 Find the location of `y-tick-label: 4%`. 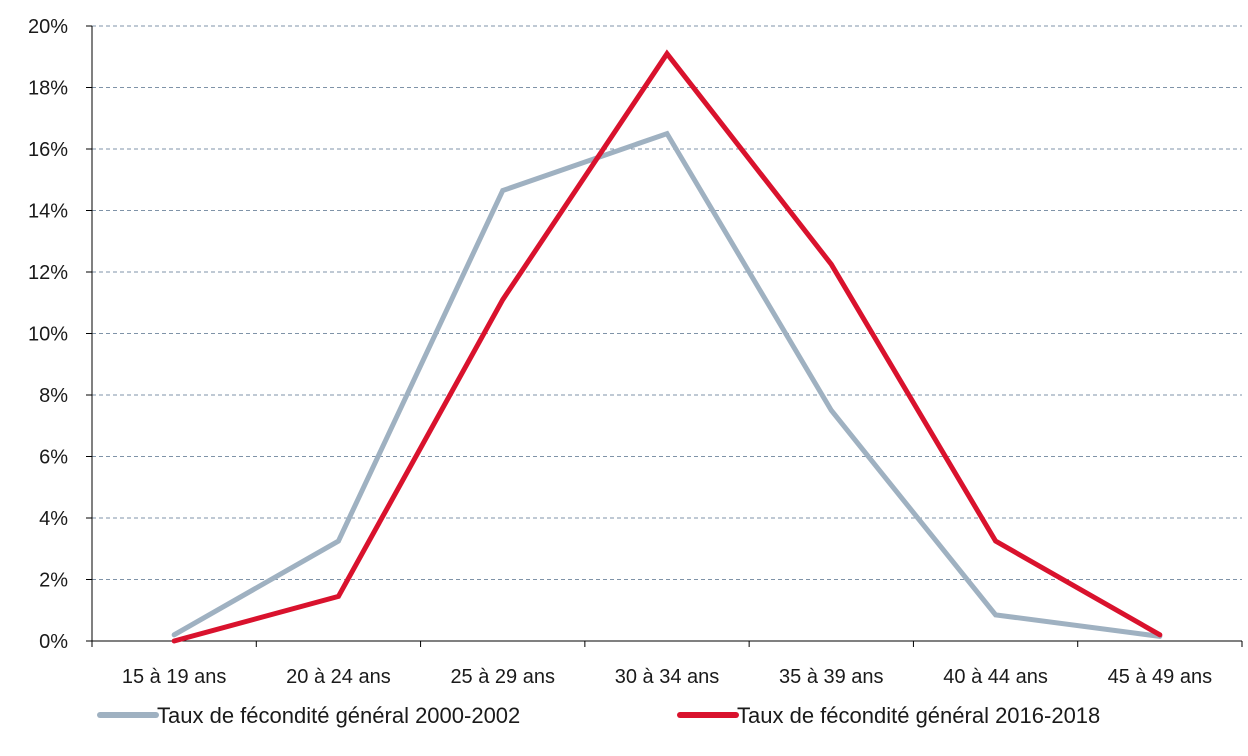

y-tick-label: 4% is located at coordinates (53, 519).